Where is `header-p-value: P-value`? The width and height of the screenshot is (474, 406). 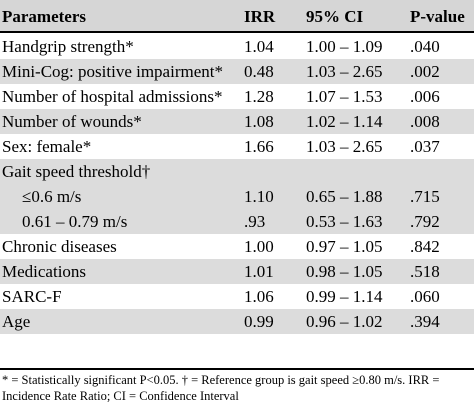 header-p-value: P-value is located at coordinates (437, 16).